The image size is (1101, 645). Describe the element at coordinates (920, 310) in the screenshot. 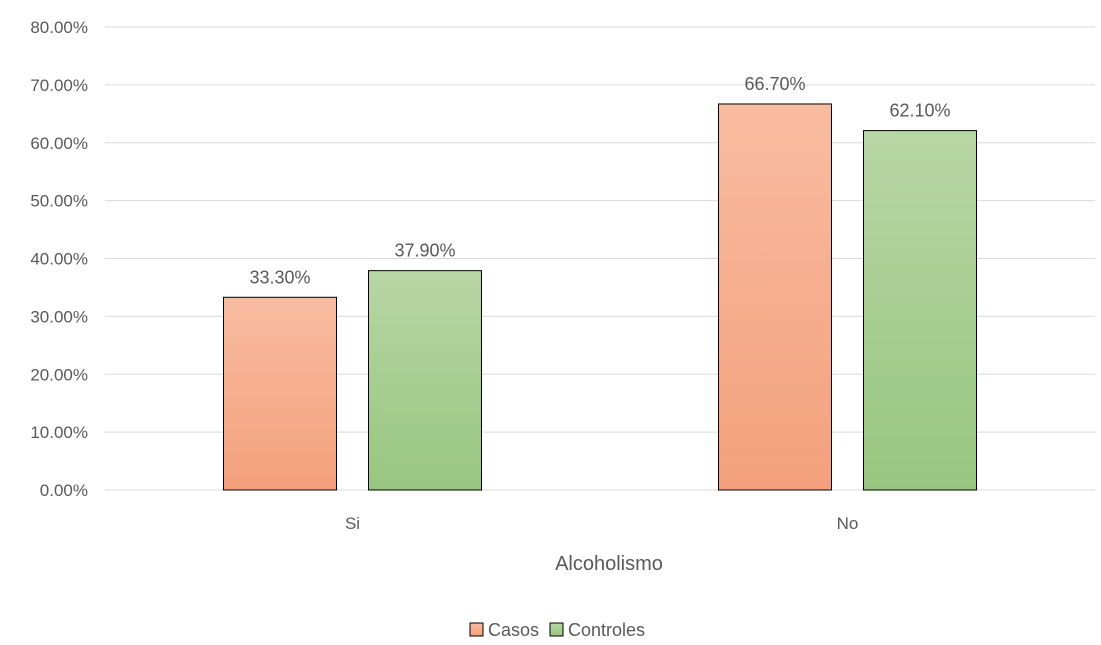

I see `bar-controles-no` at that location.